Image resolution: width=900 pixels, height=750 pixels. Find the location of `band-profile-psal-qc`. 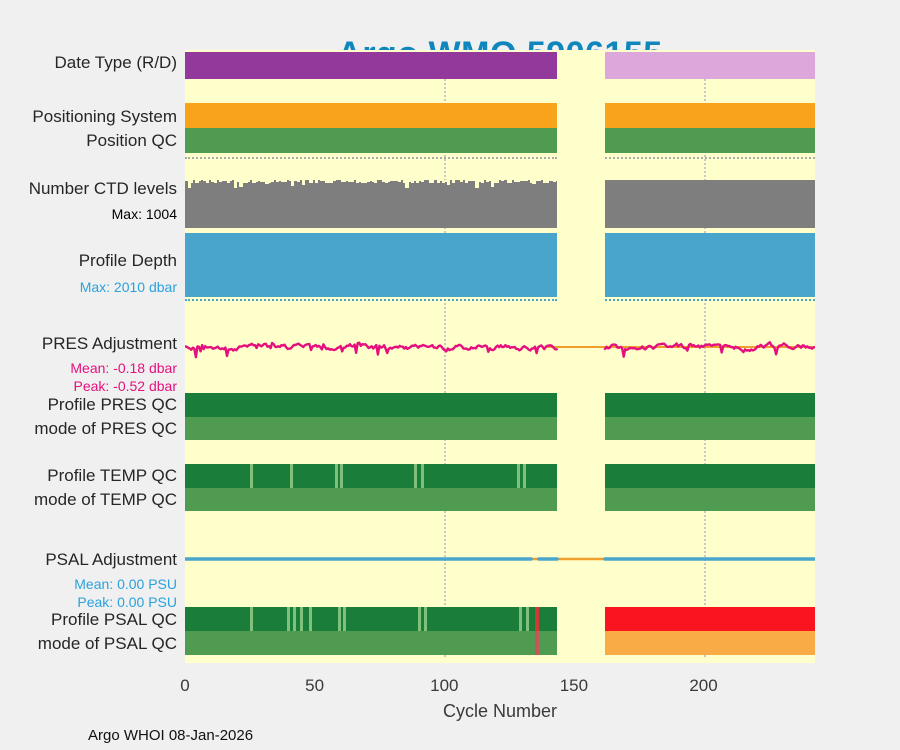

band-profile-psal-qc is located at coordinates (500, 619).